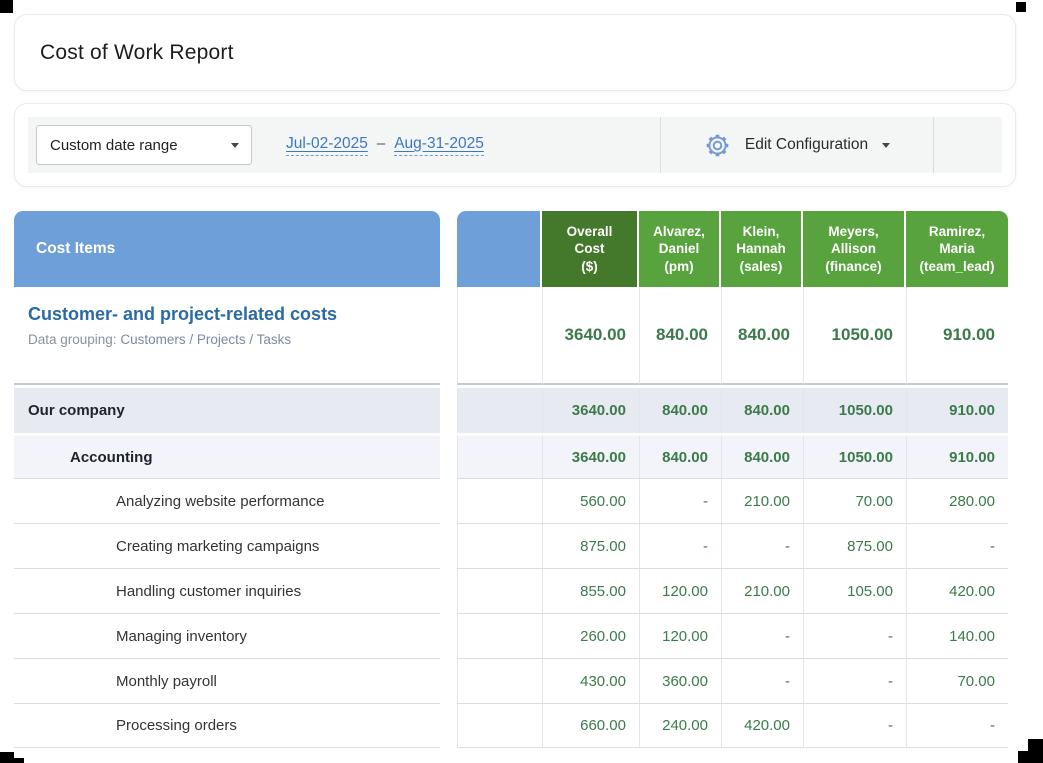 The width and height of the screenshot is (1043, 763). I want to click on row-label: Monthly payroll, so click(227, 680).